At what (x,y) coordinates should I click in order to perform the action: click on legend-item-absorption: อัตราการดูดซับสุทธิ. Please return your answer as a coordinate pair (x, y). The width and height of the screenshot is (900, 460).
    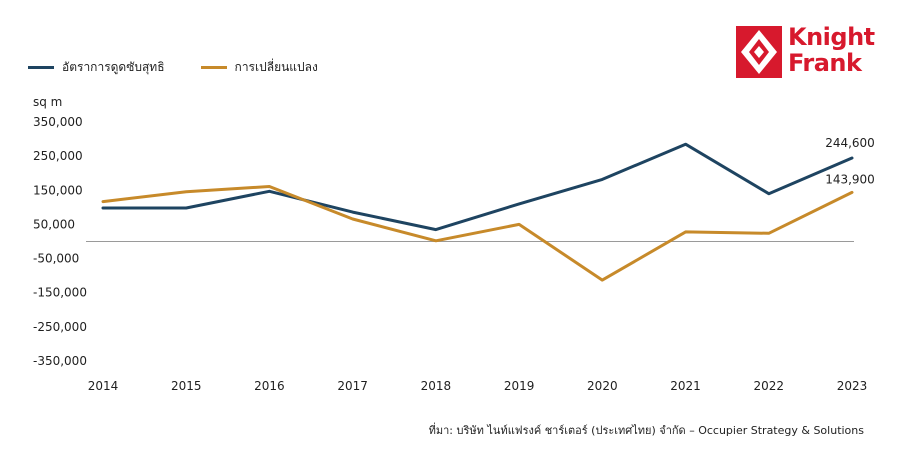
    Looking at the image, I should click on (96, 67).